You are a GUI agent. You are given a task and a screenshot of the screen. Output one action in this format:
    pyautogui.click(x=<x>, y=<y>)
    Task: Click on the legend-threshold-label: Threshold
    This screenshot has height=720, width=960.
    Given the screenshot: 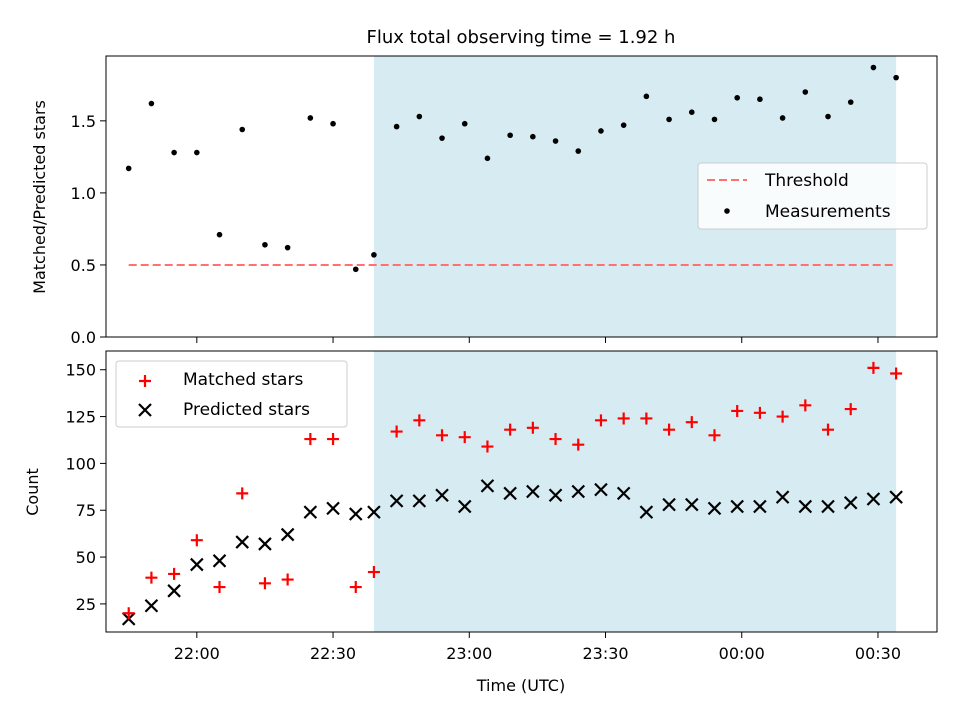 What is the action you would take?
    pyautogui.click(x=806, y=181)
    